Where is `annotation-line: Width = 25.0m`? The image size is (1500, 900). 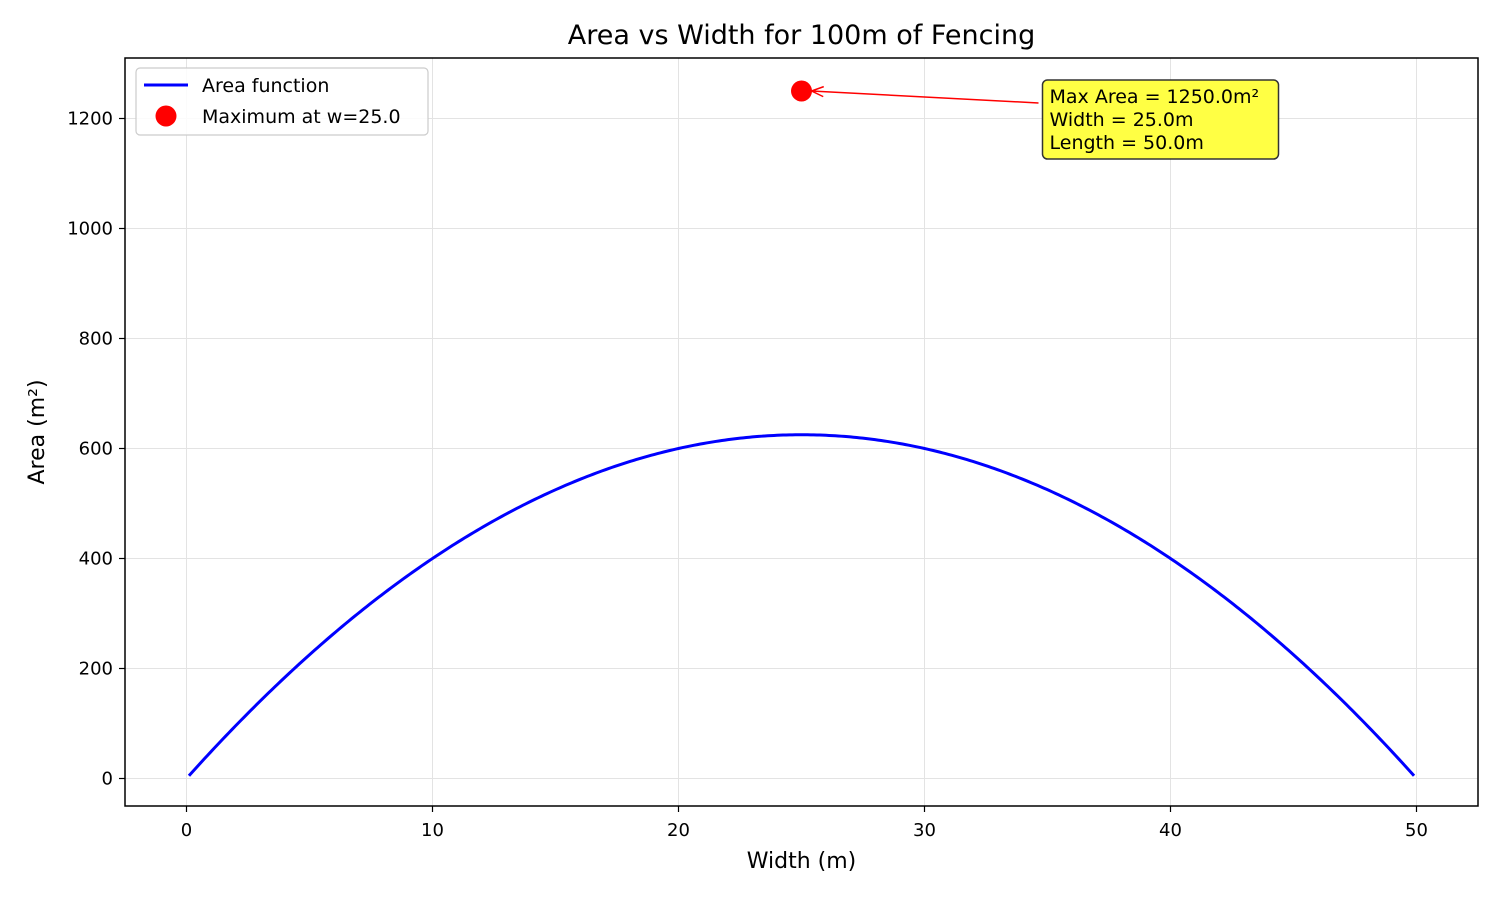 annotation-line: Width = 25.0m is located at coordinates (1122, 120).